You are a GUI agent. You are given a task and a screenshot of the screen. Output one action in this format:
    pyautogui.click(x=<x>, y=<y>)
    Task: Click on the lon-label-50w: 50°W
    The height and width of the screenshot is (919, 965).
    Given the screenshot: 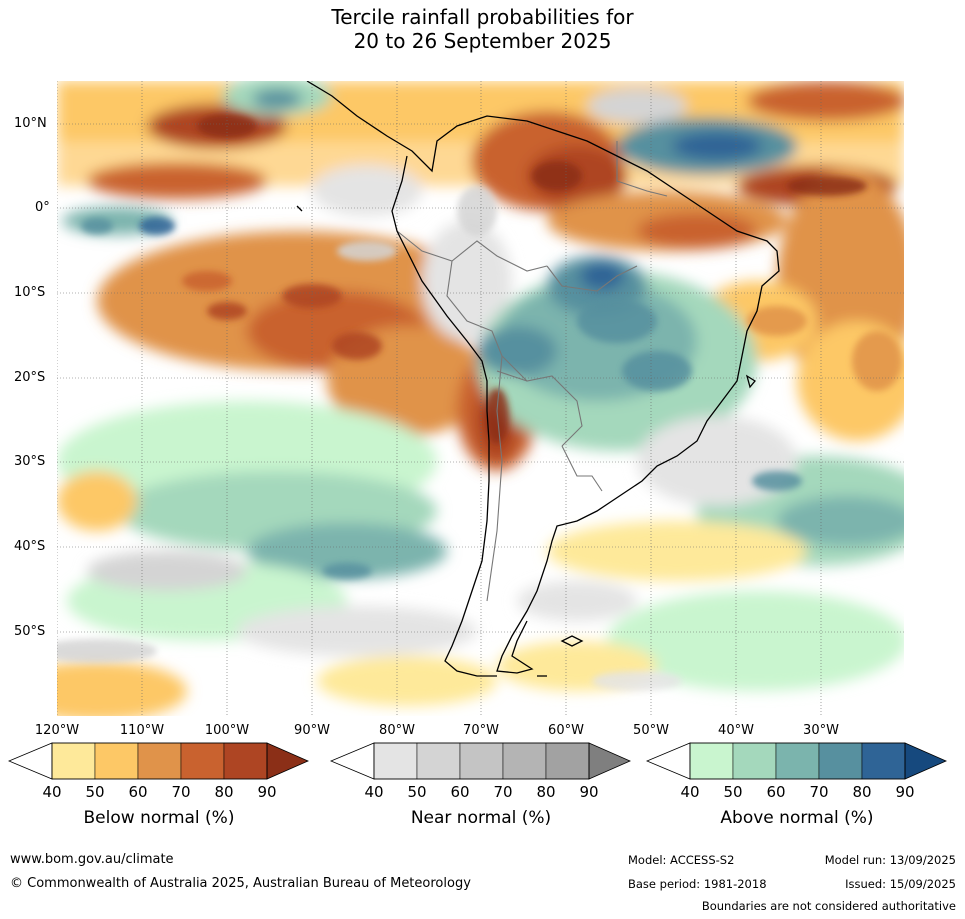 What is the action you would take?
    pyautogui.click(x=651, y=730)
    